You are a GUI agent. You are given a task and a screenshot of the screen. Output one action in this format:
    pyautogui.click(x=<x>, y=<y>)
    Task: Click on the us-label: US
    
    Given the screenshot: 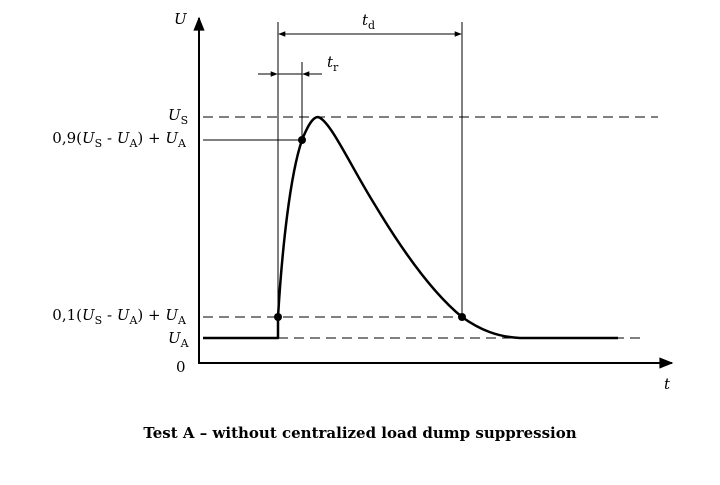 What is the action you would take?
    pyautogui.click(x=178, y=116)
    